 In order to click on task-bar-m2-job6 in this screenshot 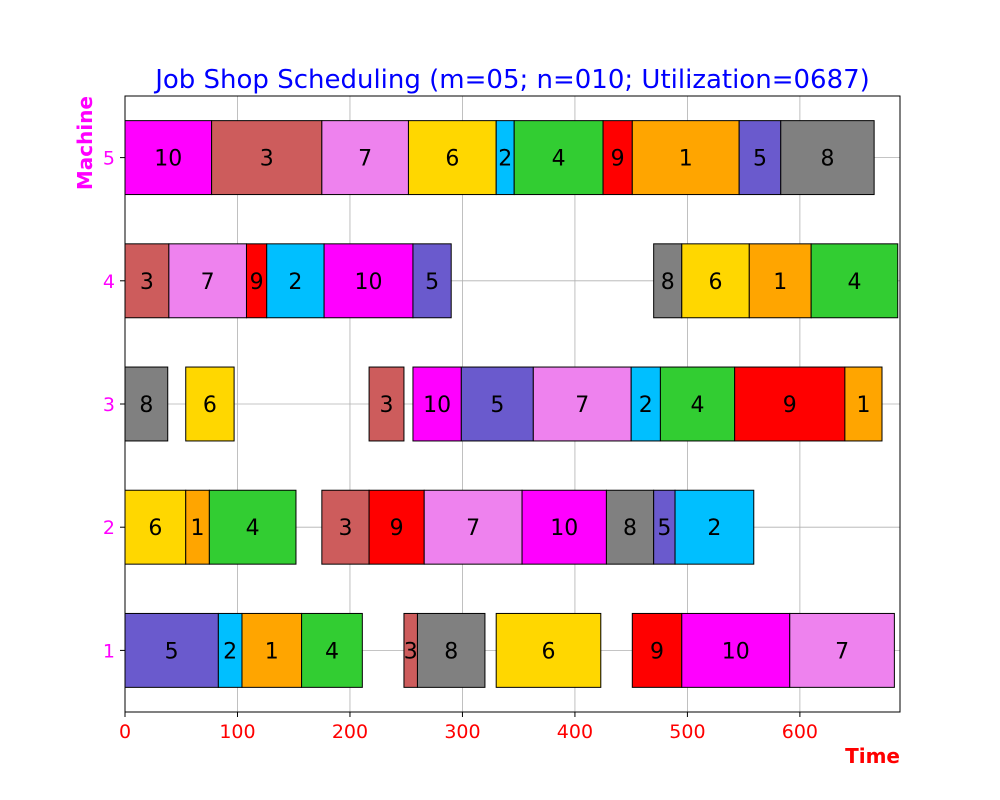, I will do `click(155, 527)`.